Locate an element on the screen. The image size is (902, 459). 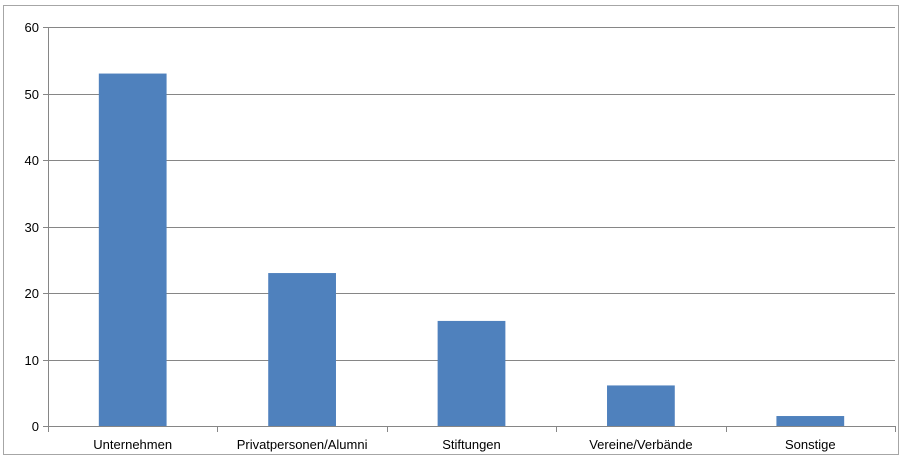
y-tick-label: 10 is located at coordinates (32, 360).